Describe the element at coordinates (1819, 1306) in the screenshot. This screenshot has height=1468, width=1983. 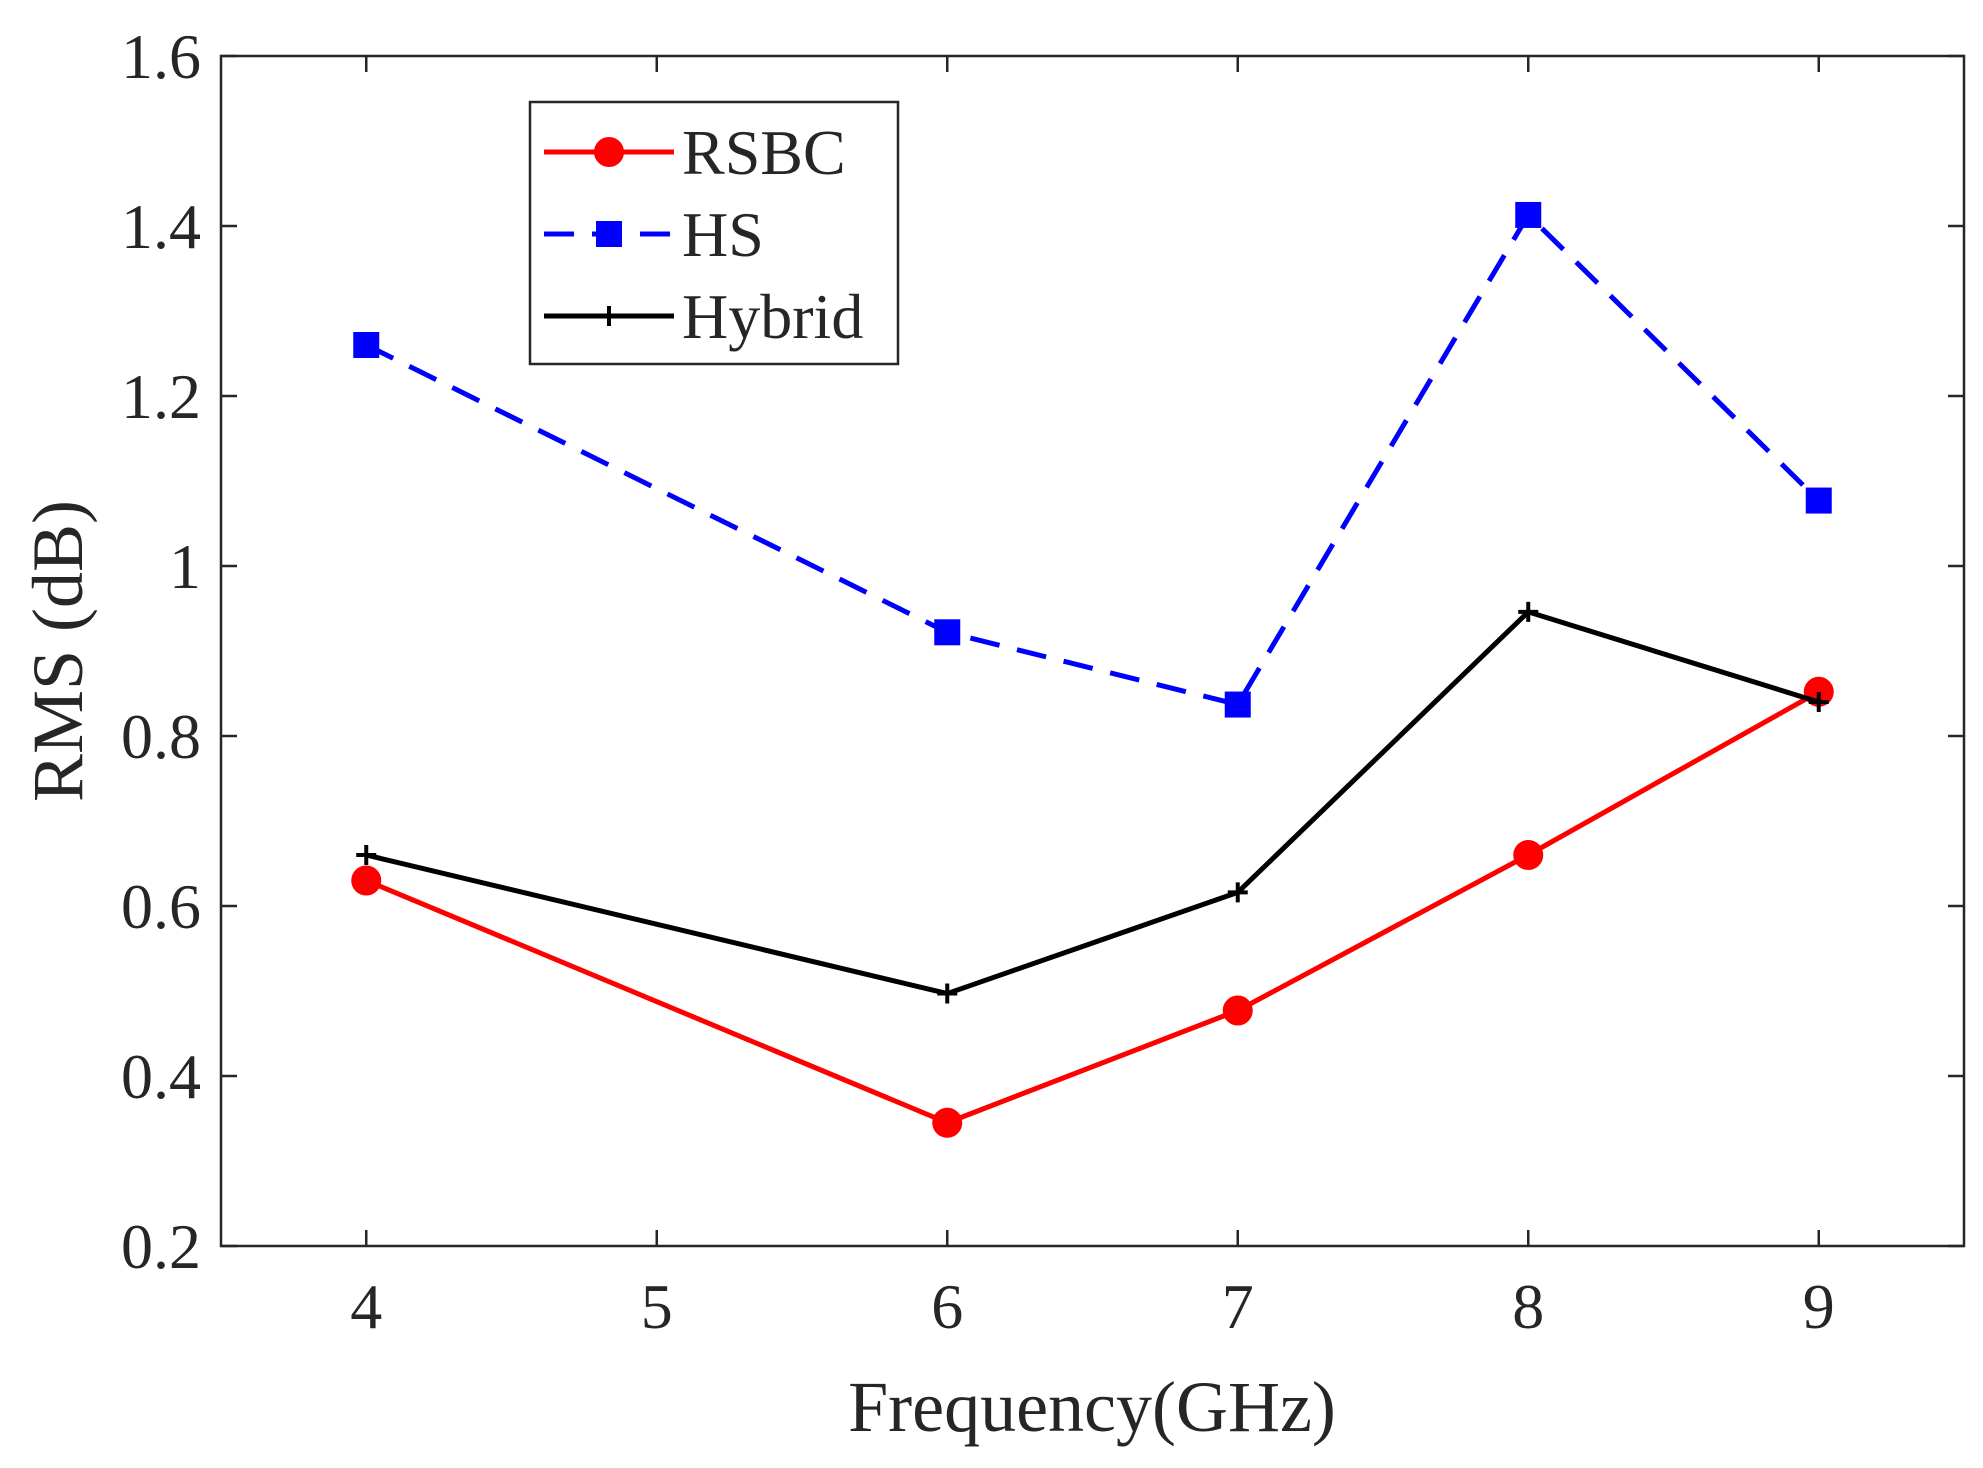
I see `x-tick-label-9: 9` at that location.